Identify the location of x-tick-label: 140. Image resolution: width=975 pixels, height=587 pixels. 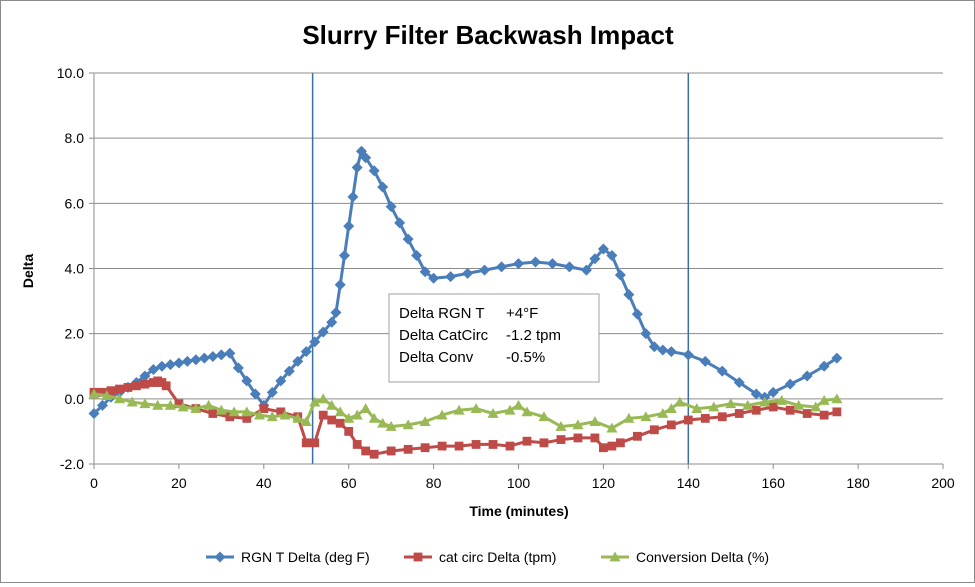
(689, 483).